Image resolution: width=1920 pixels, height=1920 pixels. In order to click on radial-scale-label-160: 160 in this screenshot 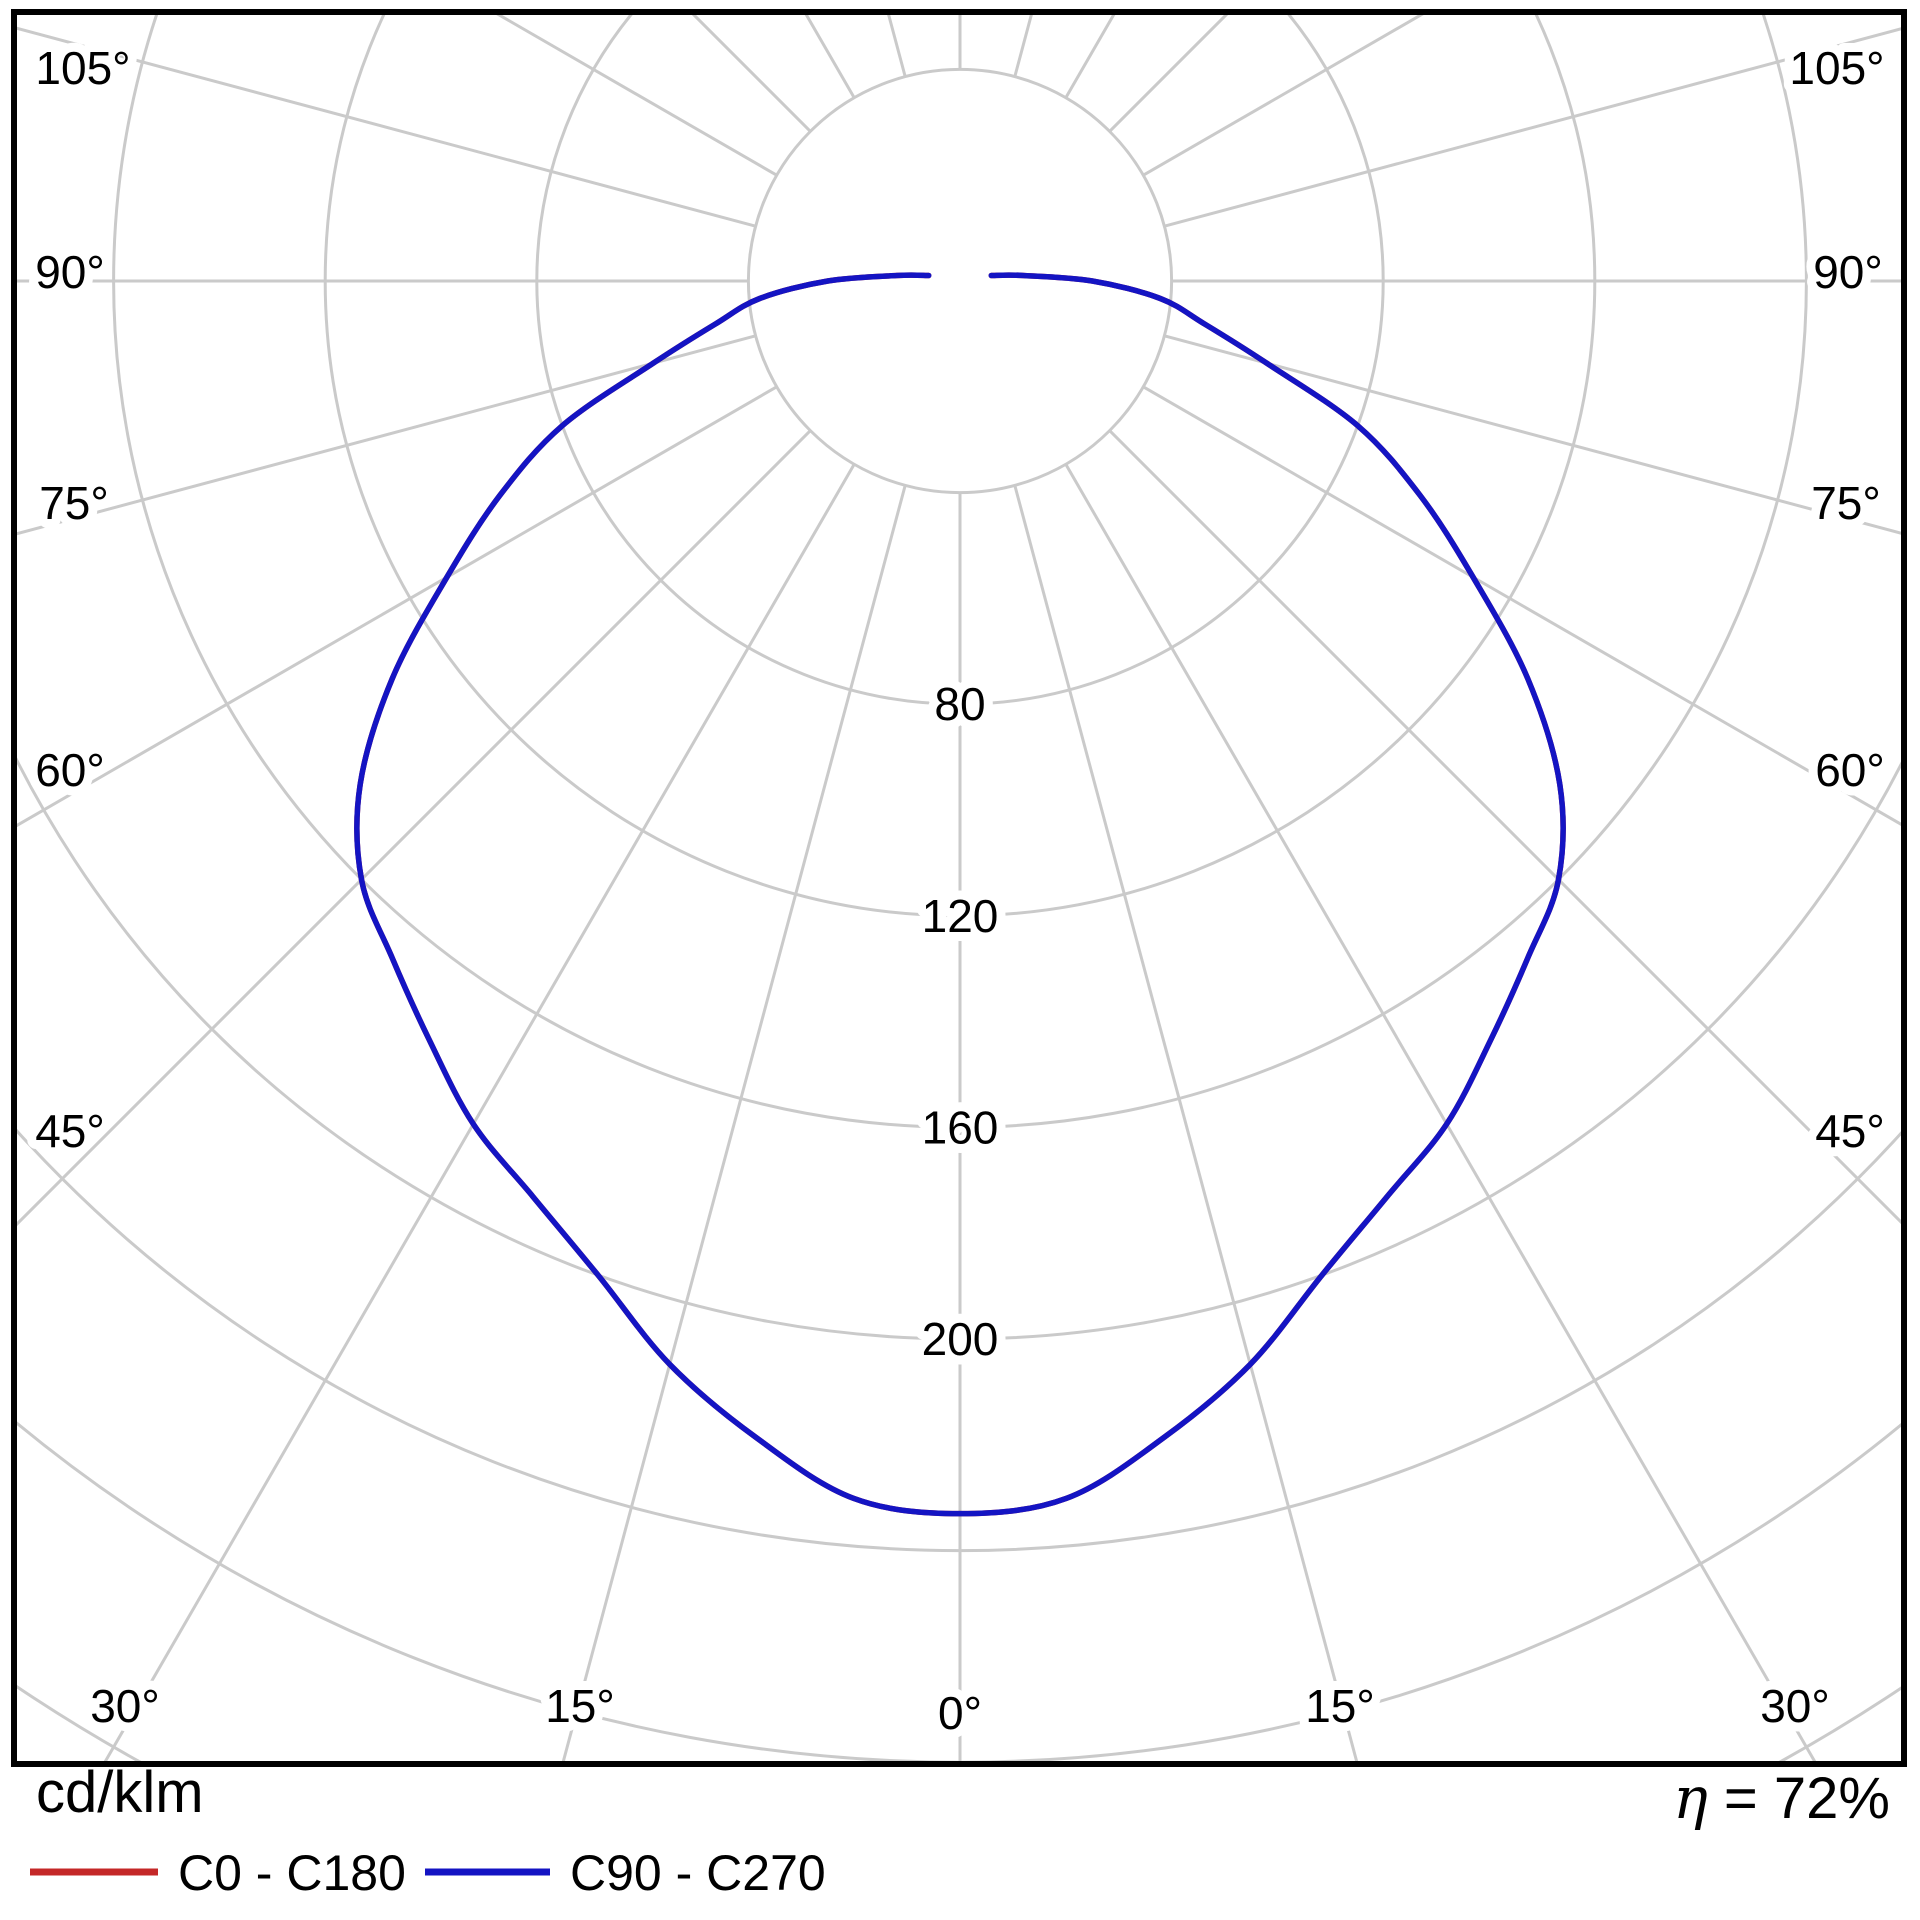, I will do `click(960, 1127)`.